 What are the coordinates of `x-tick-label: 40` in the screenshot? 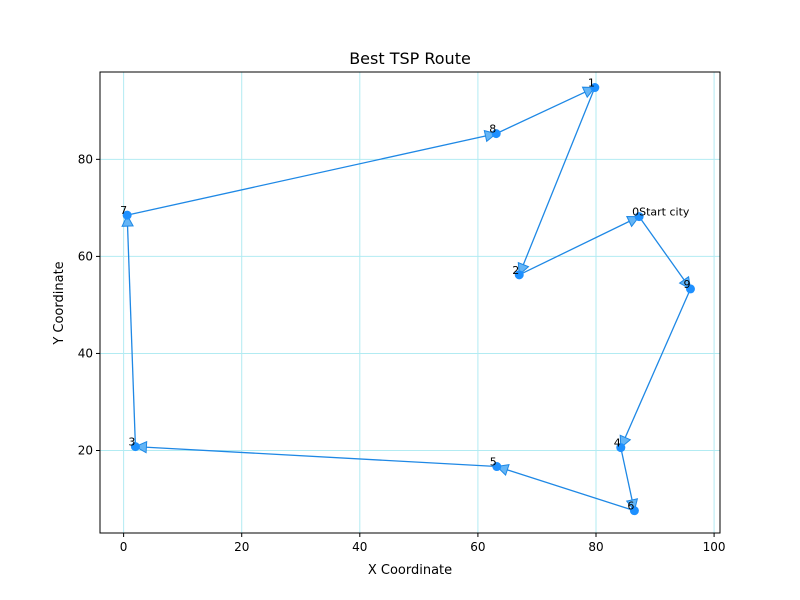 It's located at (359, 547).